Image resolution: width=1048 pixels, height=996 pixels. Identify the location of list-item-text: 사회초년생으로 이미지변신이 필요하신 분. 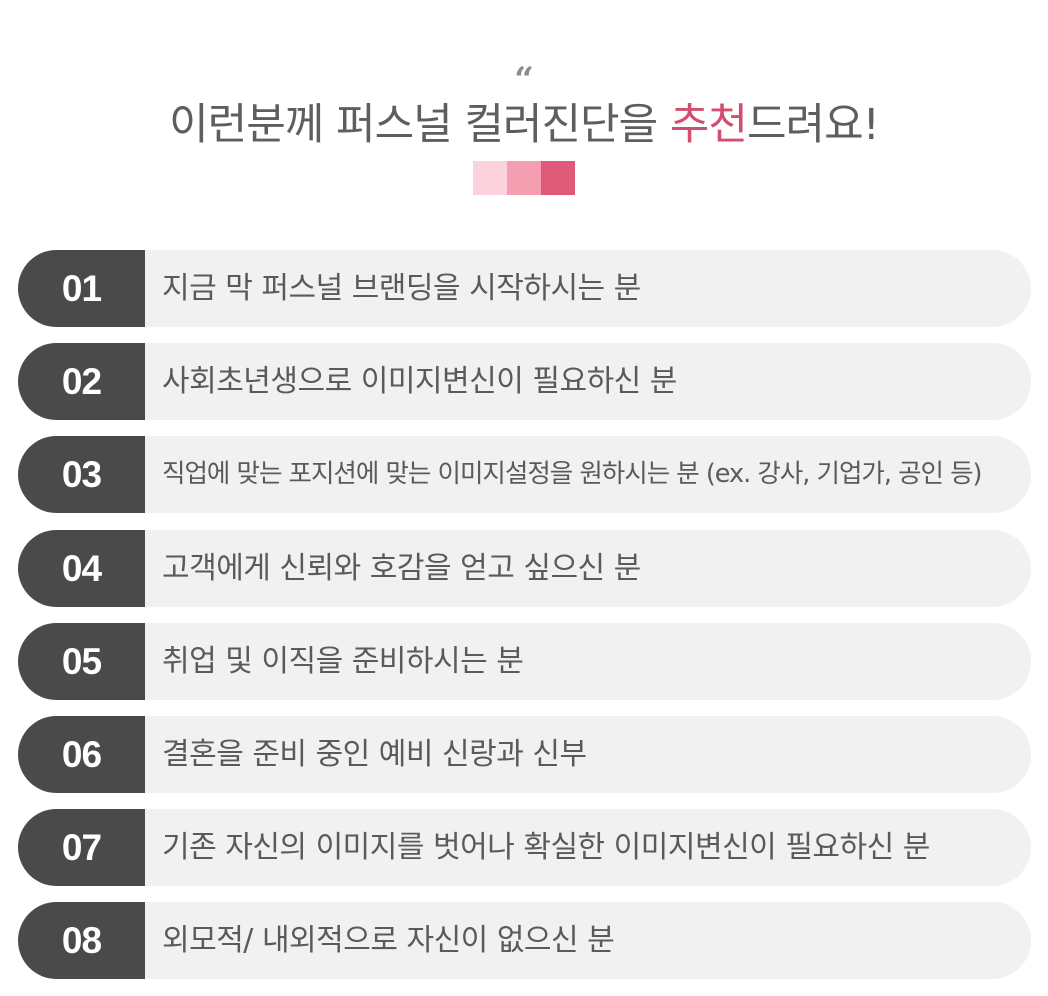
(419, 382).